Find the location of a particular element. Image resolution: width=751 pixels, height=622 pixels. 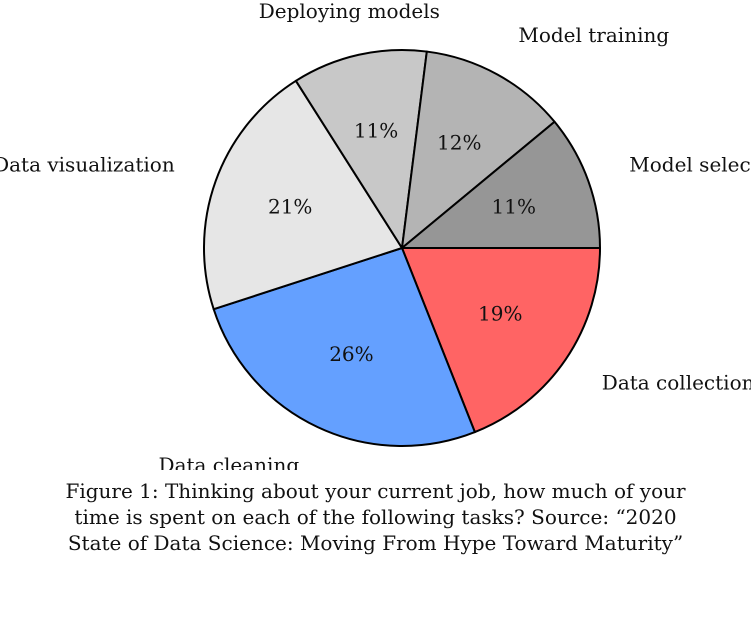

percent-label-data-cleaning: 26% is located at coordinates (351, 354).